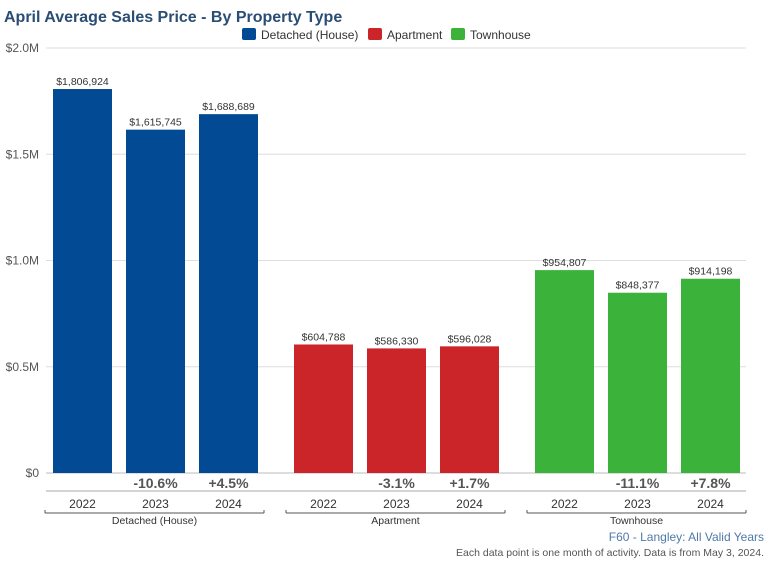 The height and width of the screenshot is (563, 772). I want to click on group-label: Detached (House), so click(154, 521).